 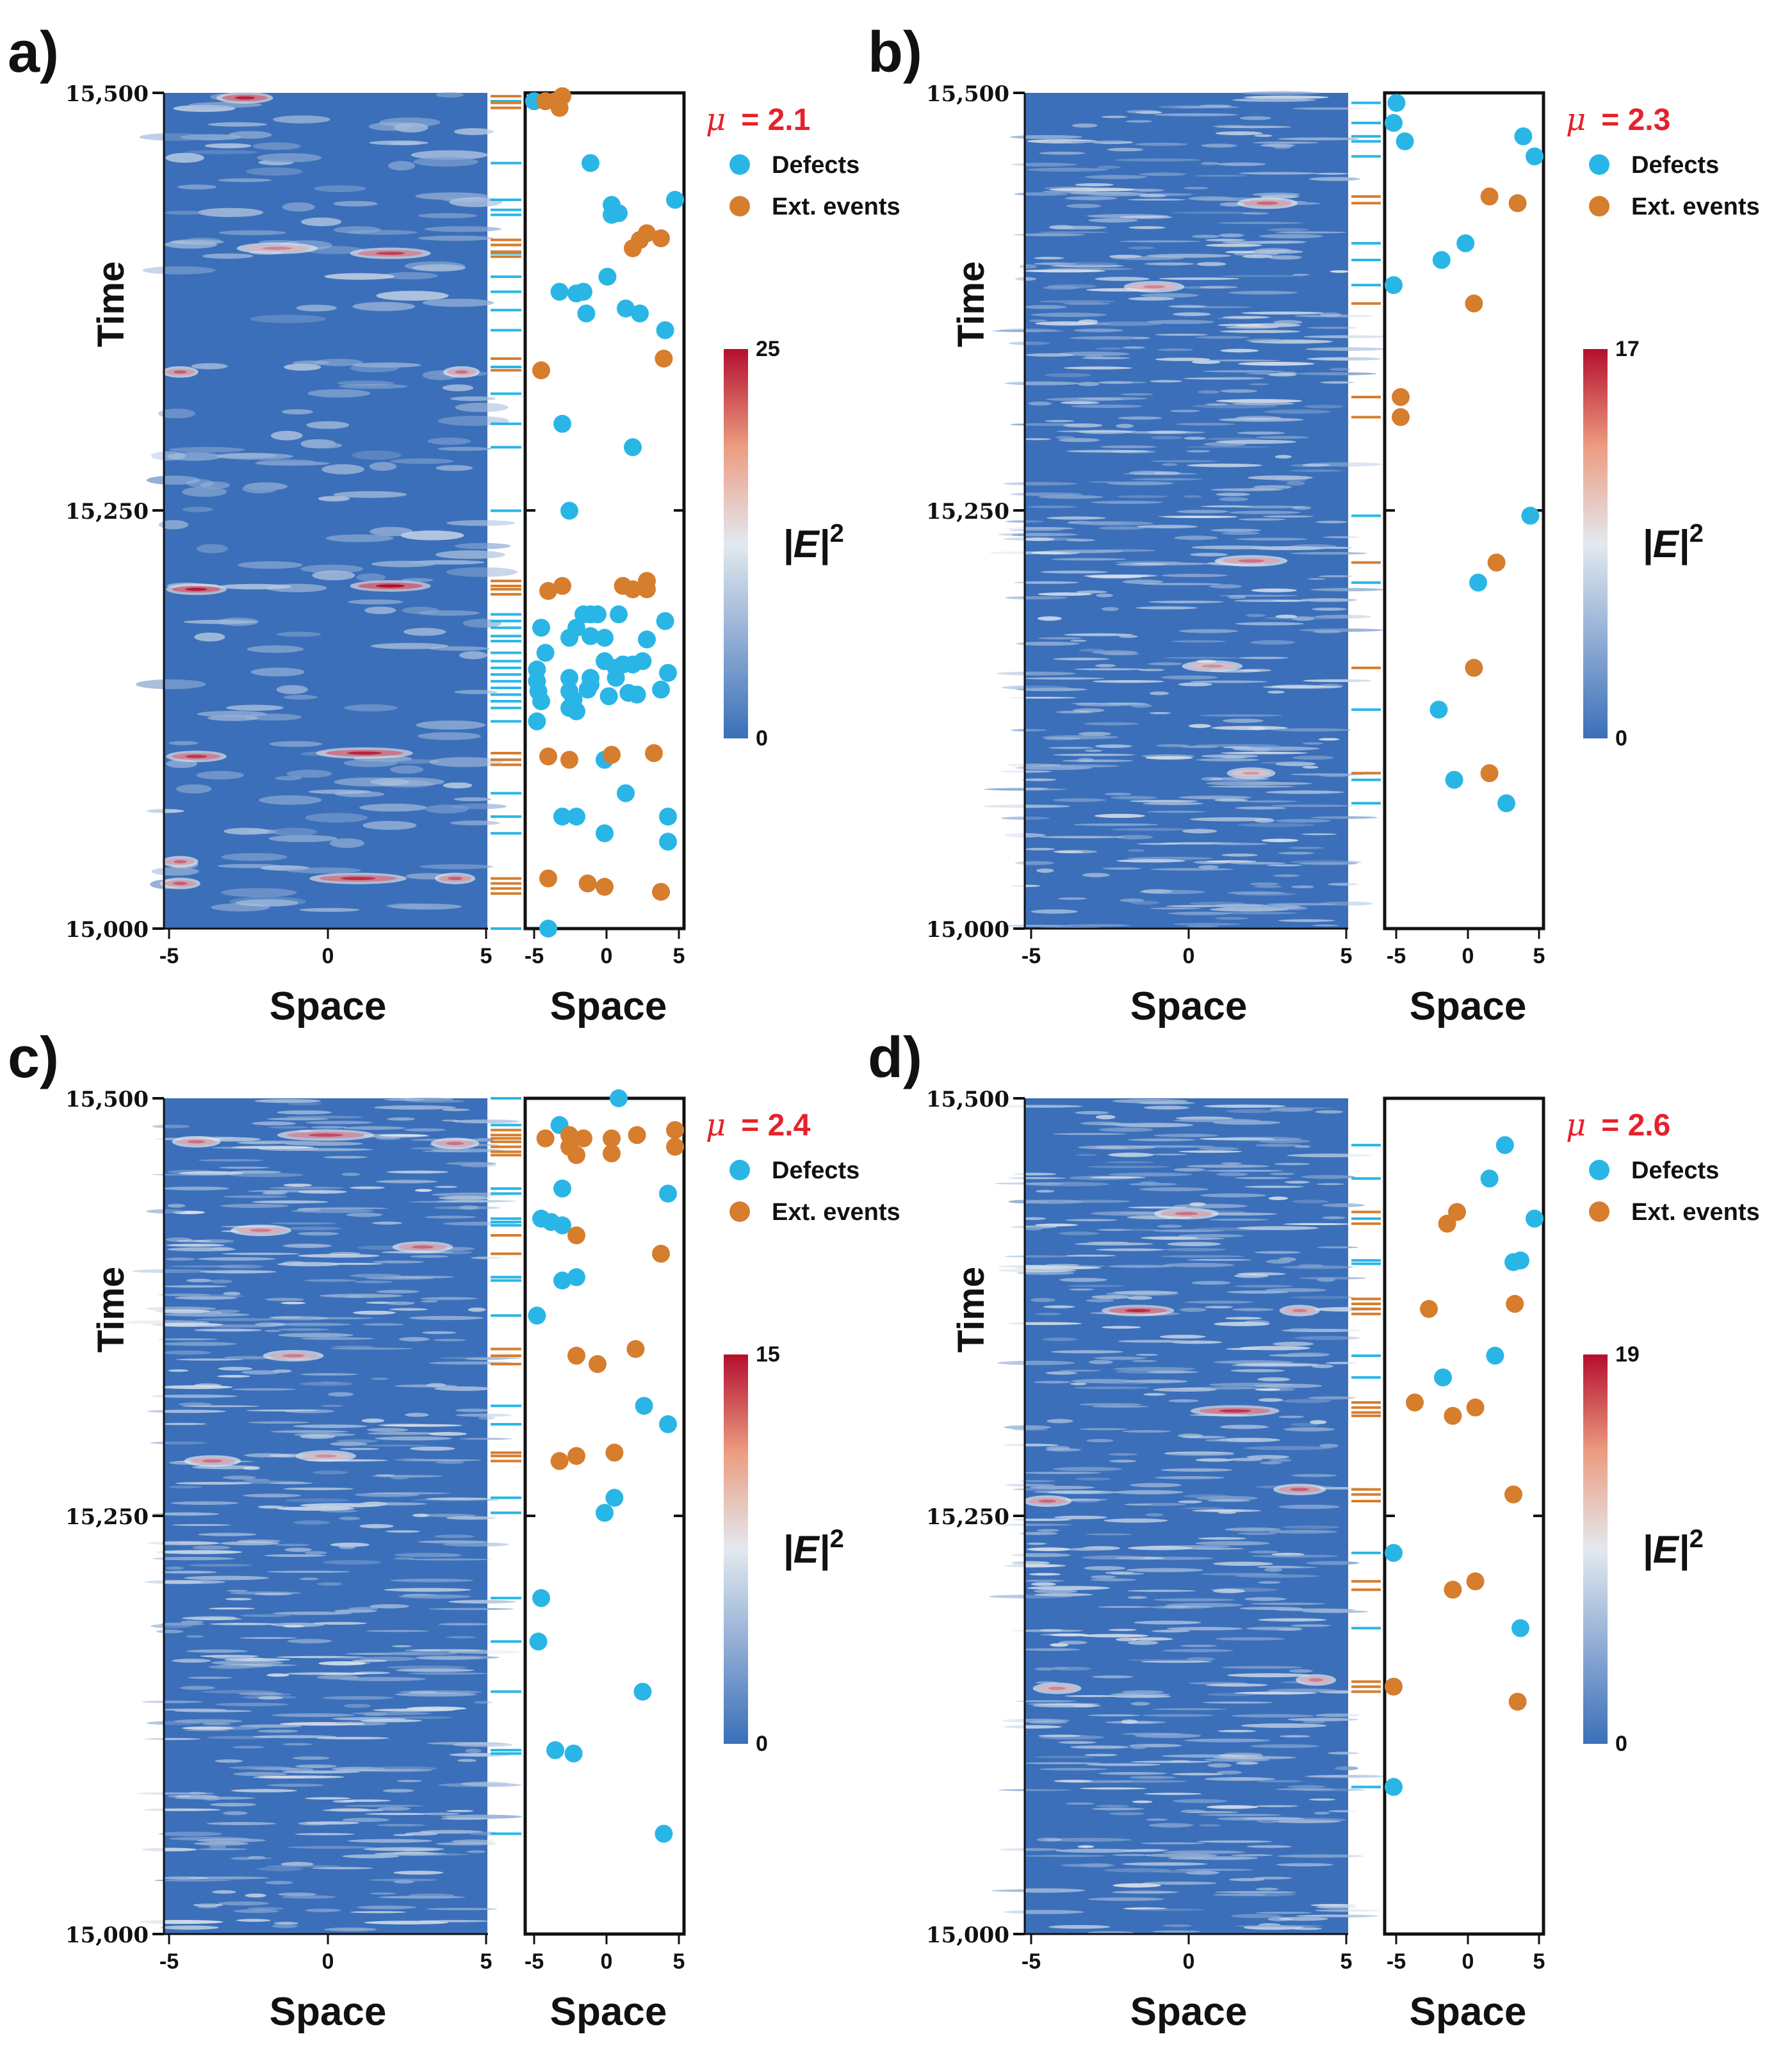 What do you see at coordinates (967, 1099) in the screenshot?
I see `y-tick-label: 15,500` at bounding box center [967, 1099].